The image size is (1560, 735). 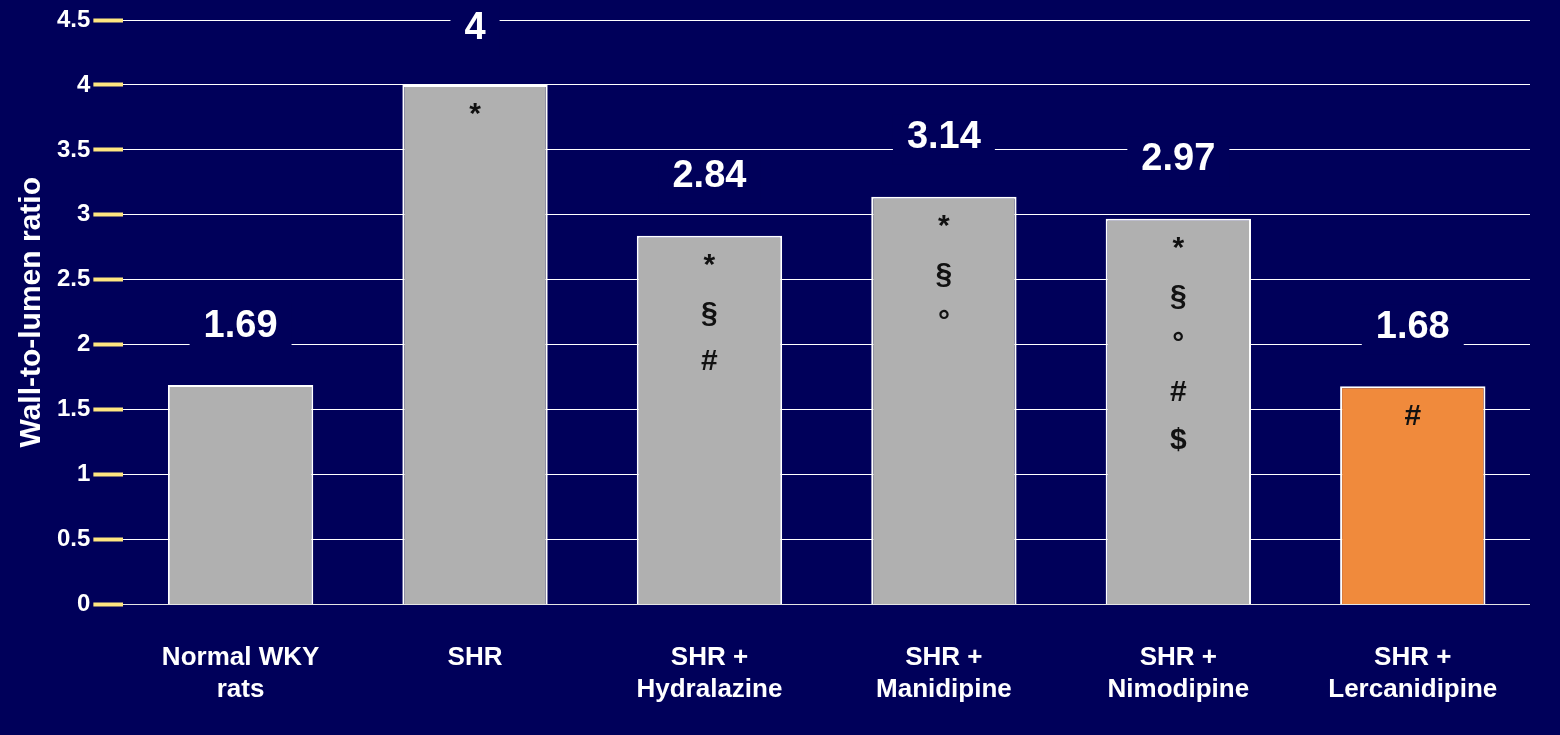 I want to click on y-axis-title: Wall-to-lumen ratio, so click(x=30, y=312).